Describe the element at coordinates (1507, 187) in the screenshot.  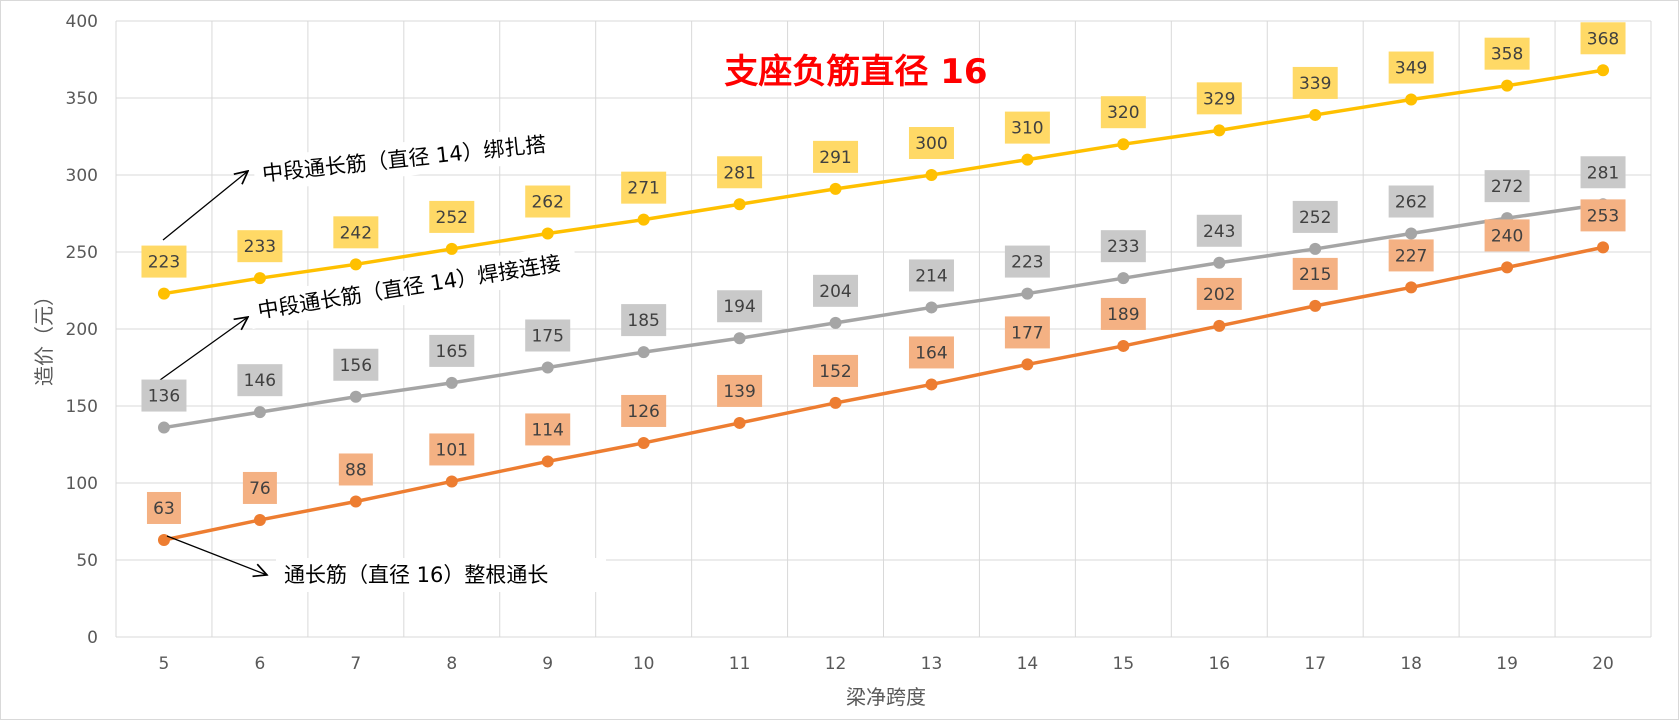
I see `data-label: 272` at that location.